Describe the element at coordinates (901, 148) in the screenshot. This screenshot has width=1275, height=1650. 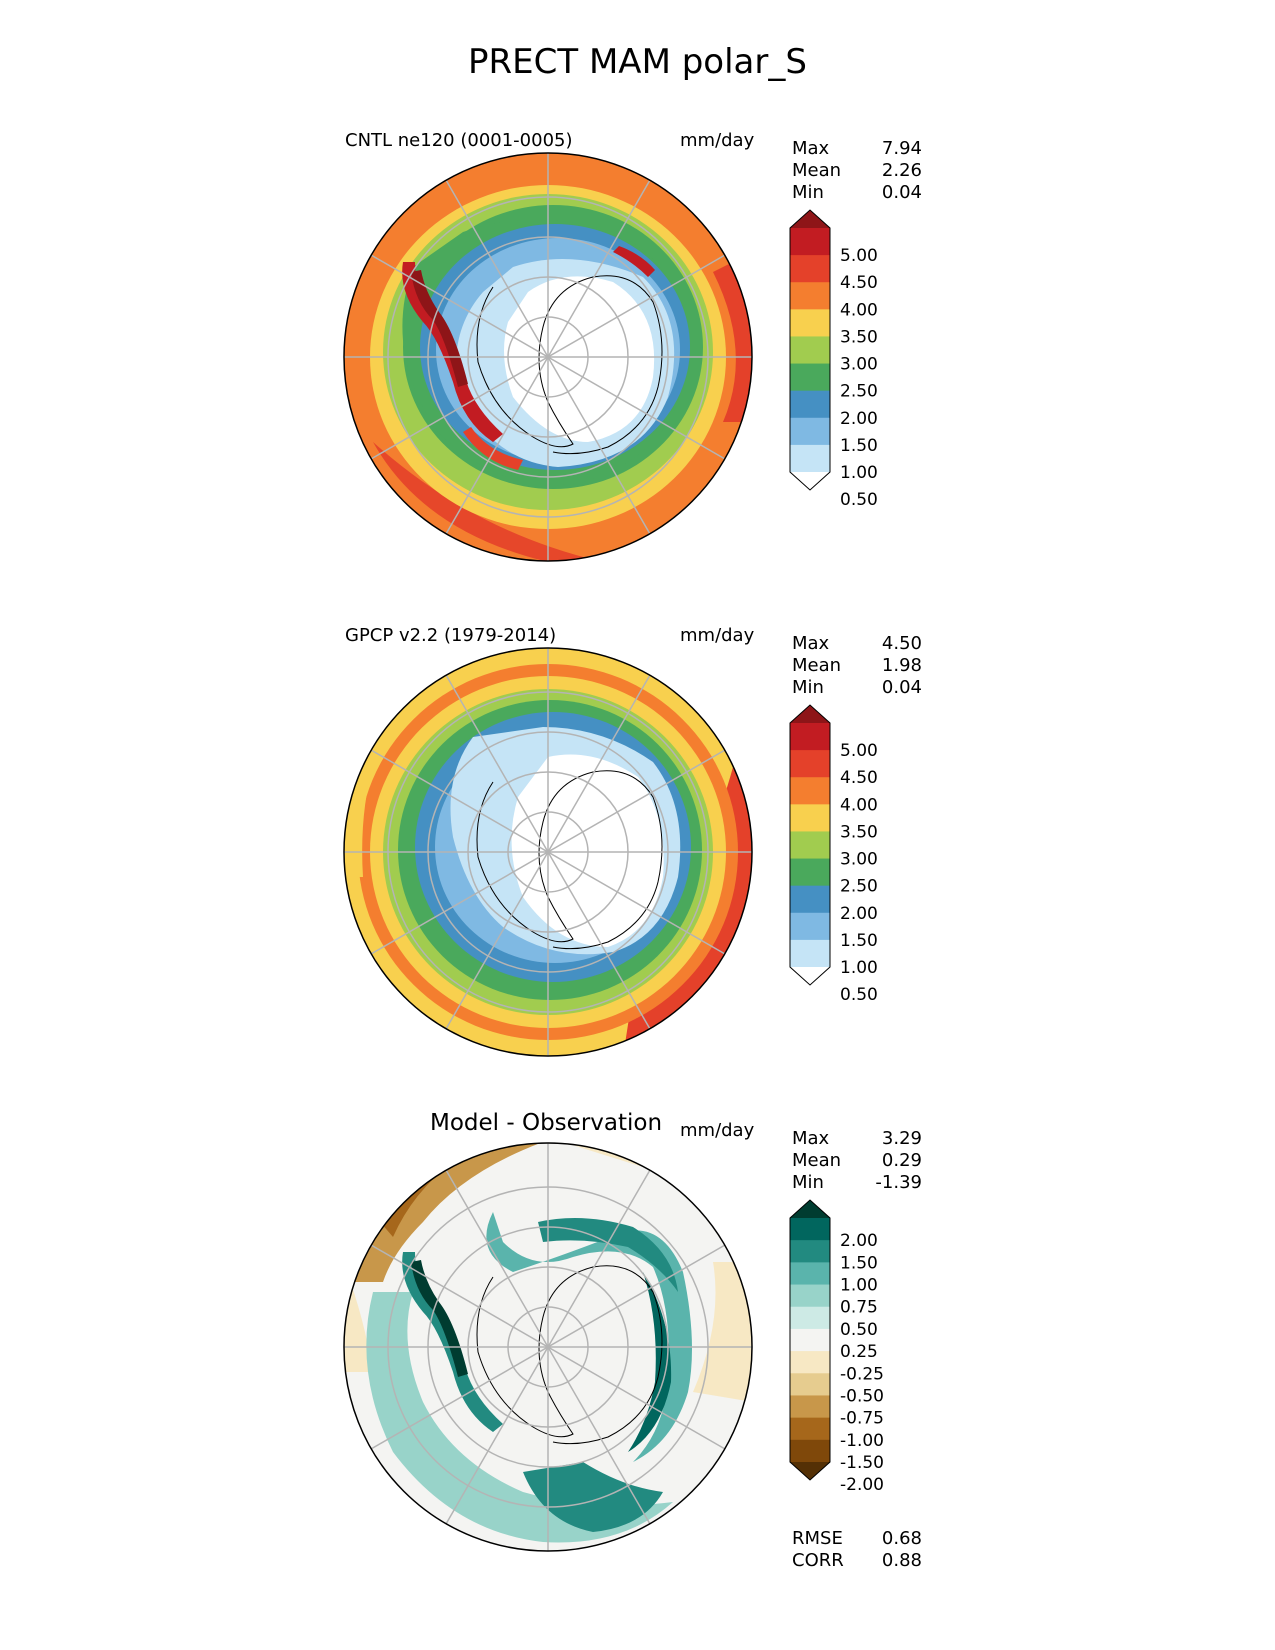
I see `max-value: 7.94` at that location.